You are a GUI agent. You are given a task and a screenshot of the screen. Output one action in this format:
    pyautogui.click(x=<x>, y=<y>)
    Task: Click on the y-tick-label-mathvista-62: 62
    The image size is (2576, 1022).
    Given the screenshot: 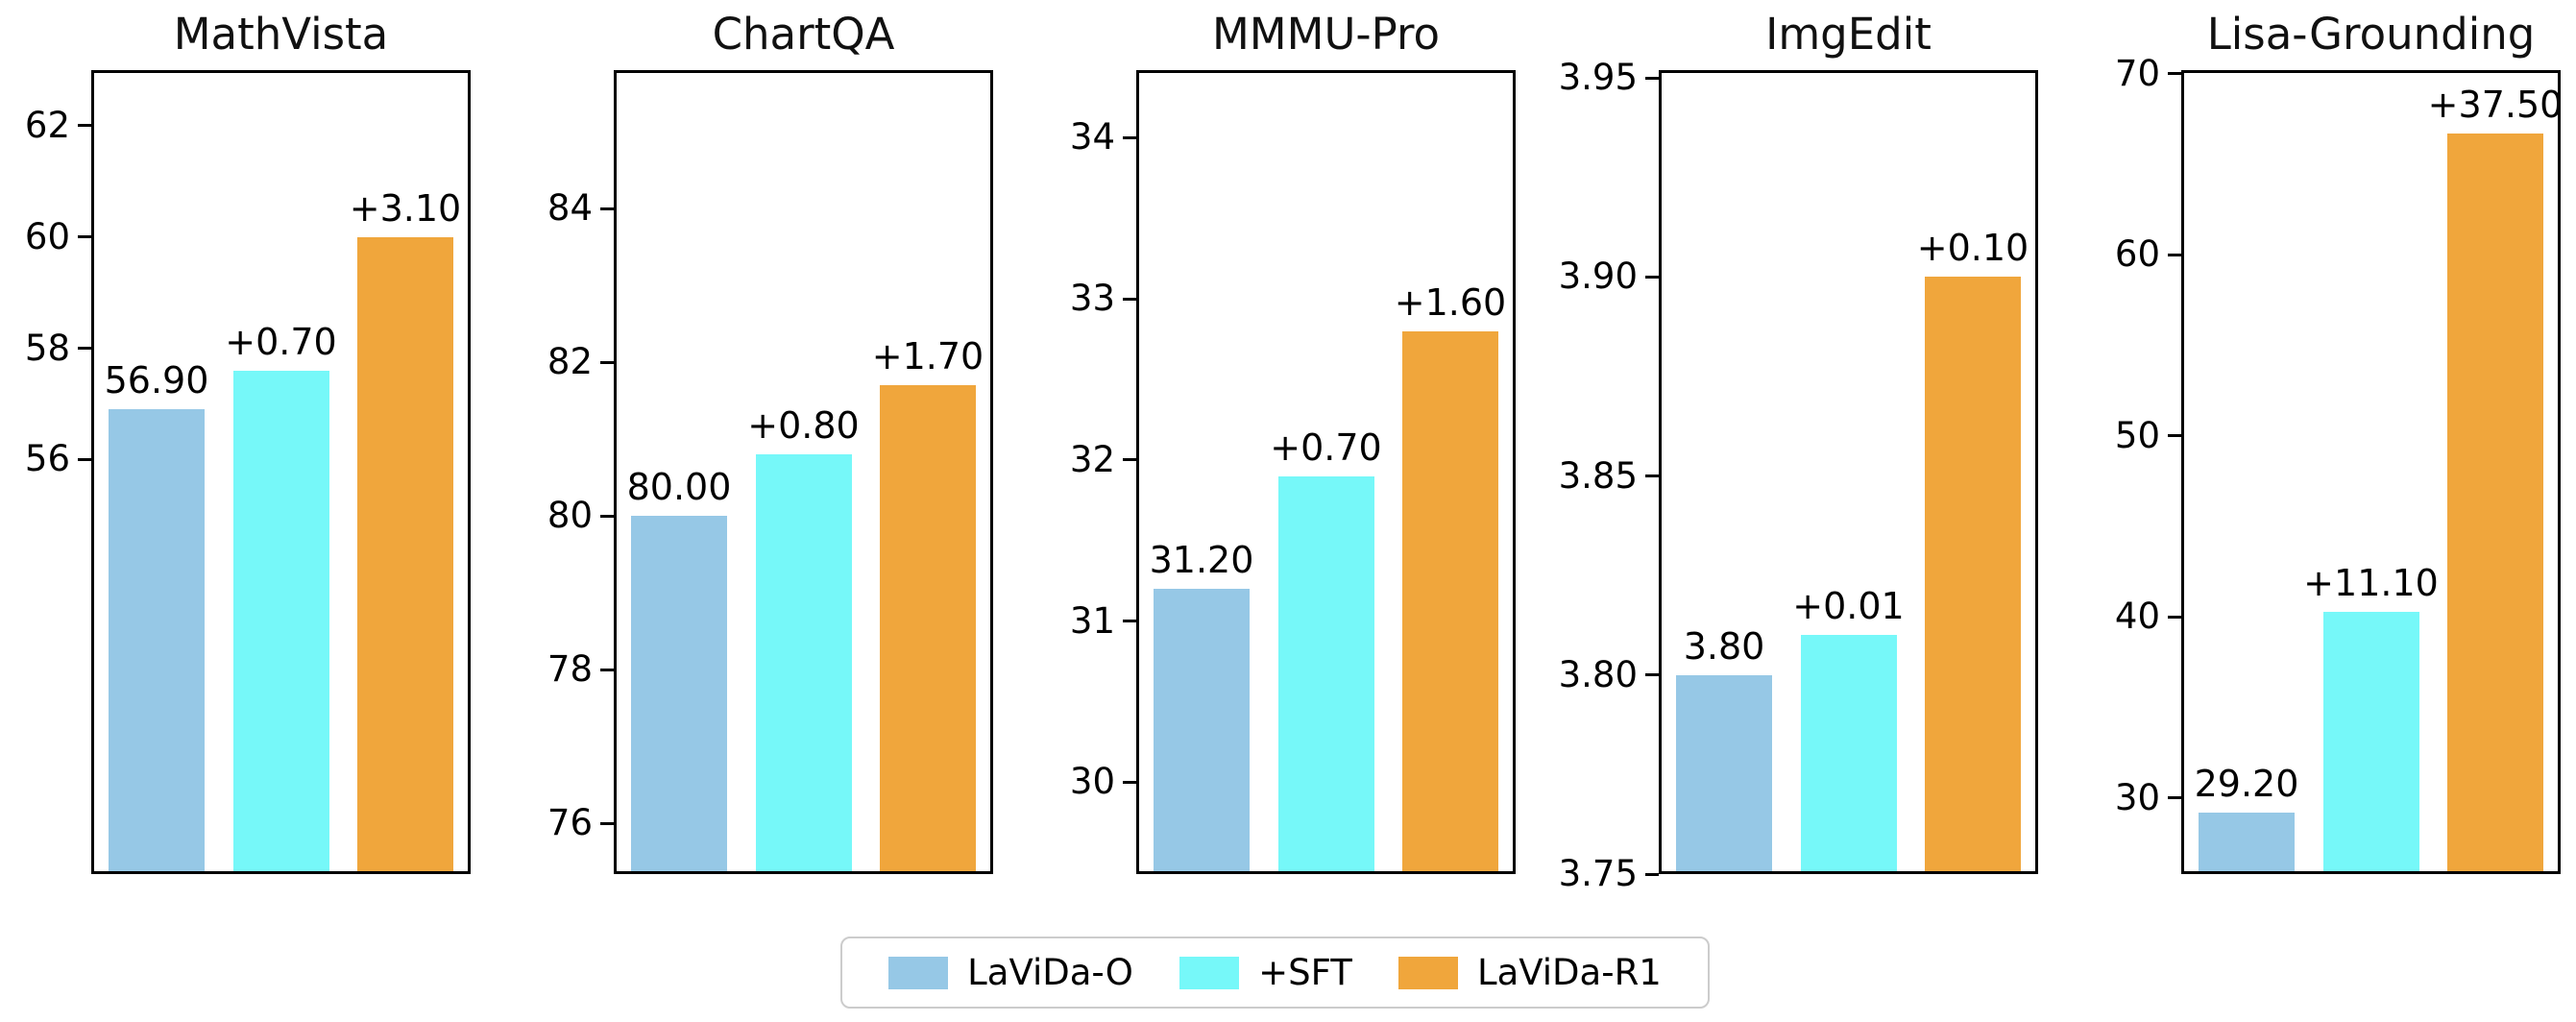 What is the action you would take?
    pyautogui.click(x=47, y=125)
    